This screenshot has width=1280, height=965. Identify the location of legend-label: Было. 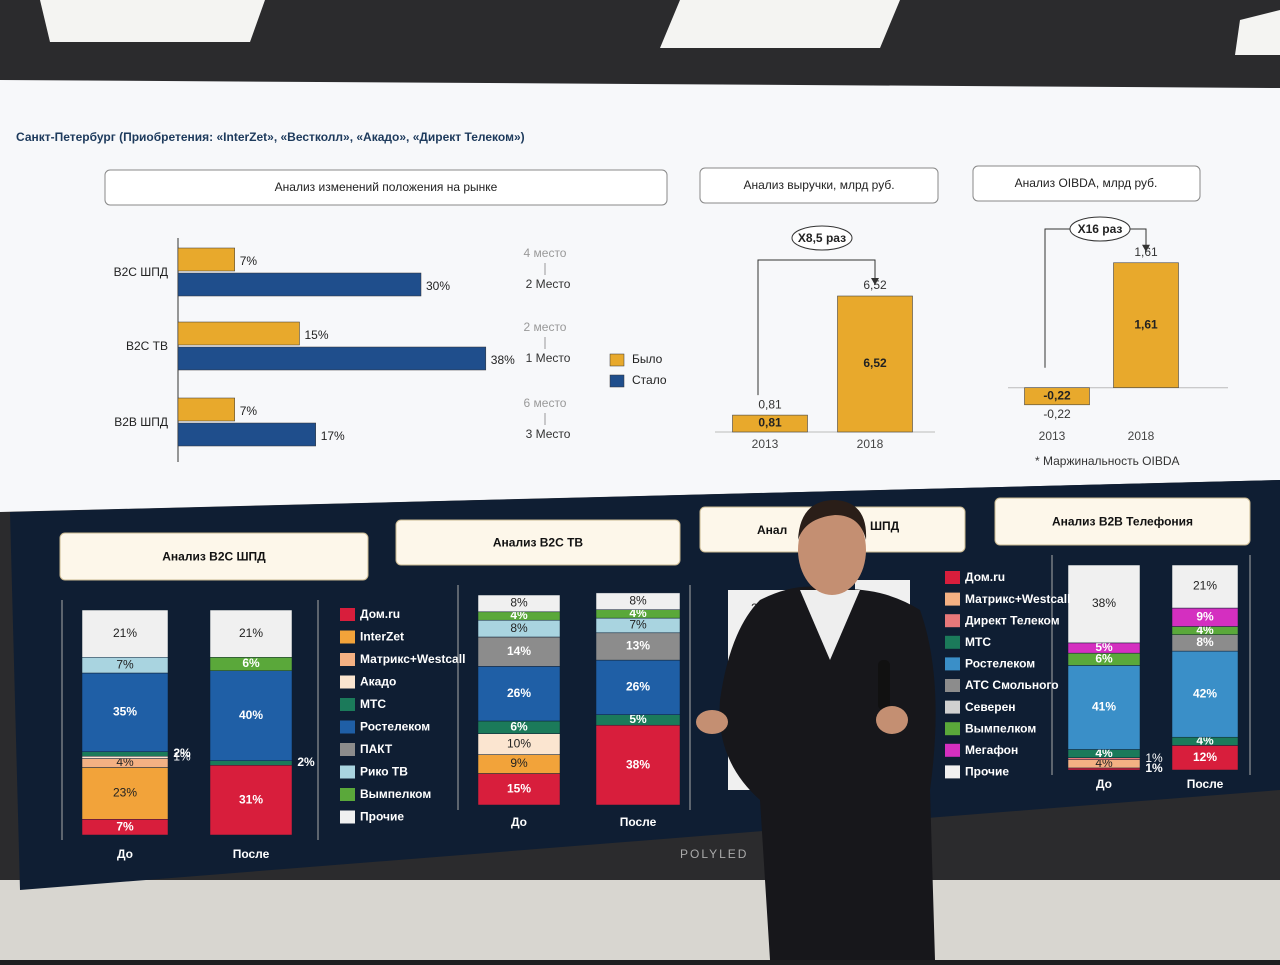
(647, 359).